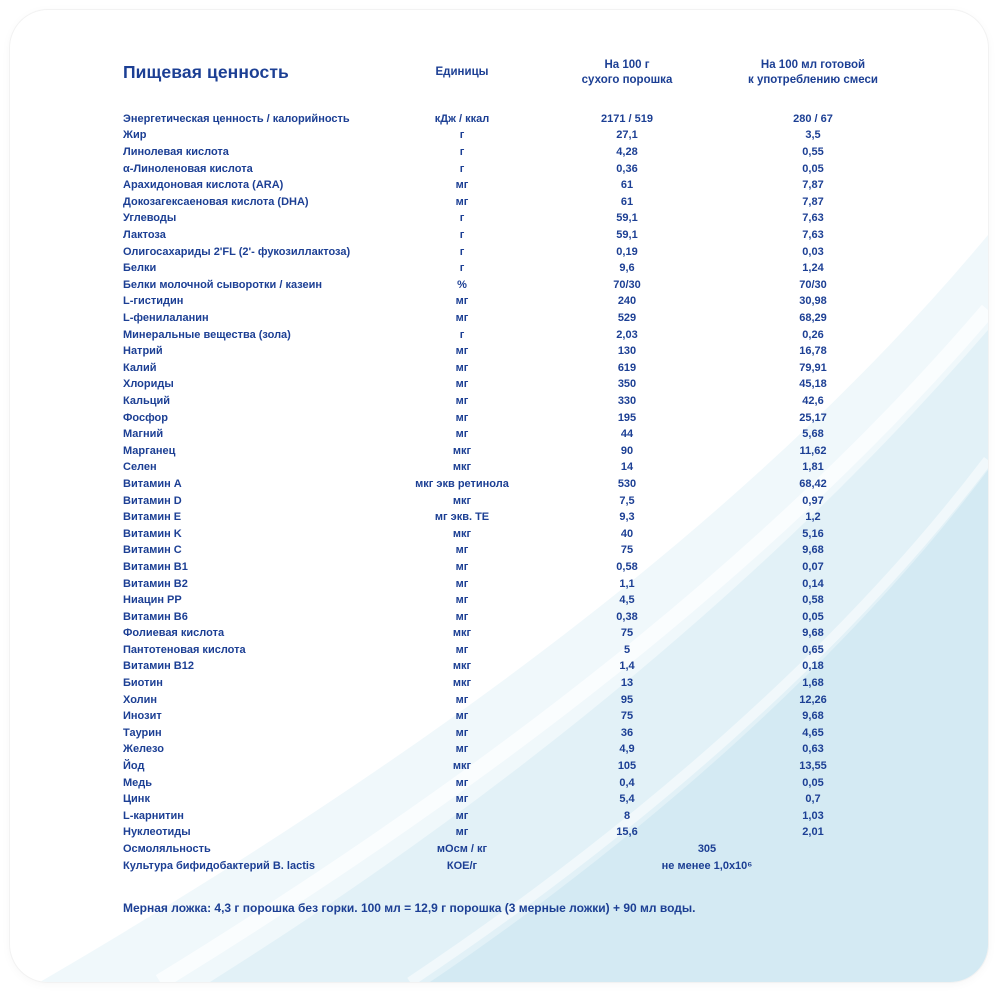 Image resolution: width=1000 pixels, height=1000 pixels. I want to click on value-per-100g: 13, so click(627, 683).